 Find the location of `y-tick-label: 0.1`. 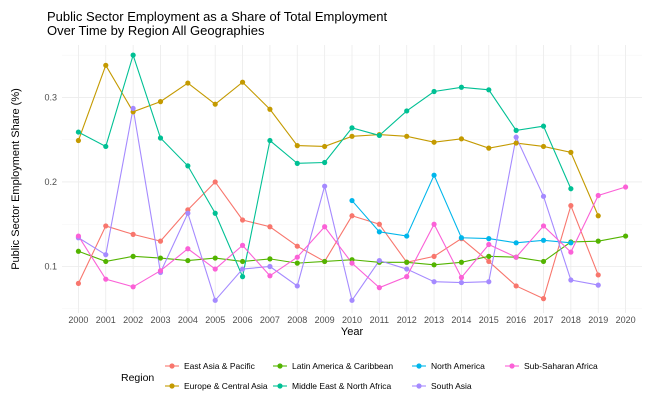

y-tick-label: 0.1 is located at coordinates (50, 267).